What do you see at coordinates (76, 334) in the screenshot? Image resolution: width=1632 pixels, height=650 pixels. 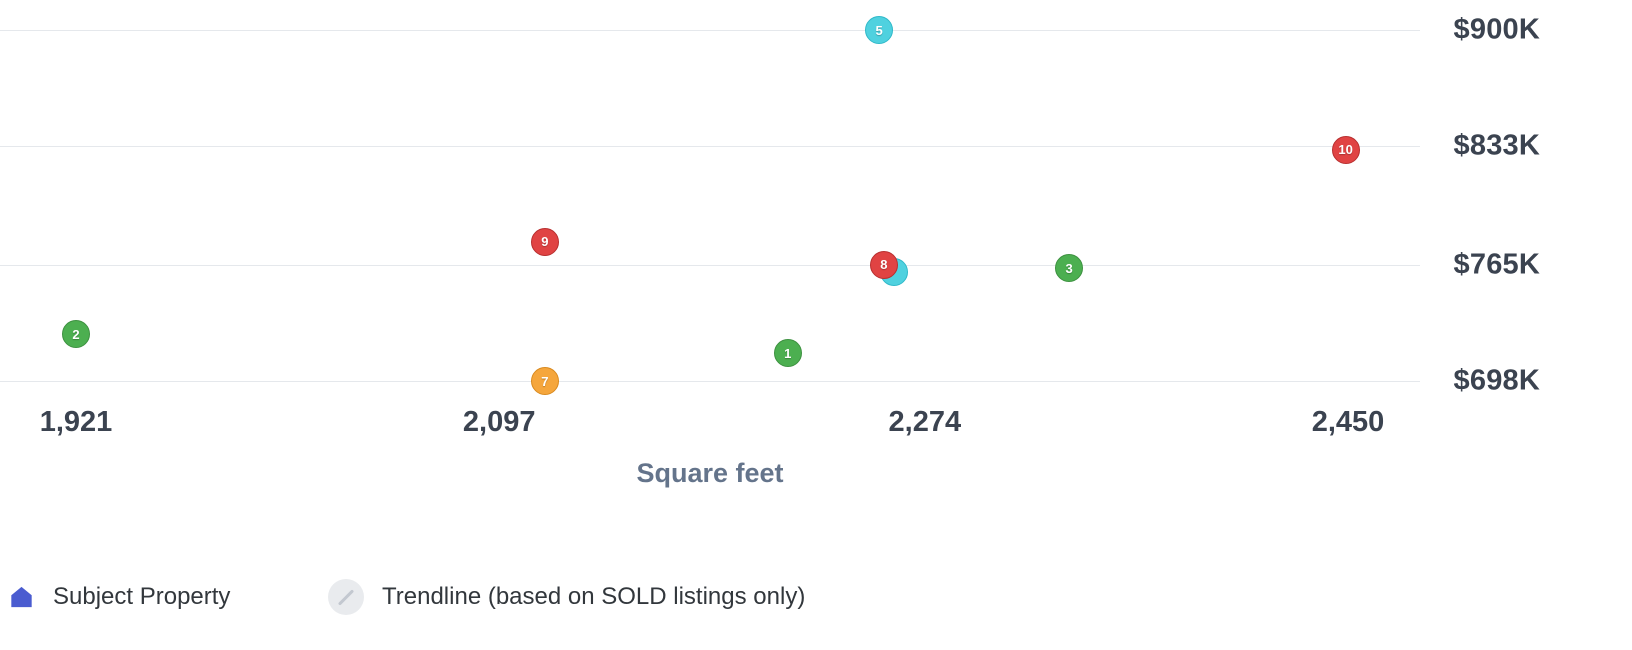 I see `data-point-2: 2` at bounding box center [76, 334].